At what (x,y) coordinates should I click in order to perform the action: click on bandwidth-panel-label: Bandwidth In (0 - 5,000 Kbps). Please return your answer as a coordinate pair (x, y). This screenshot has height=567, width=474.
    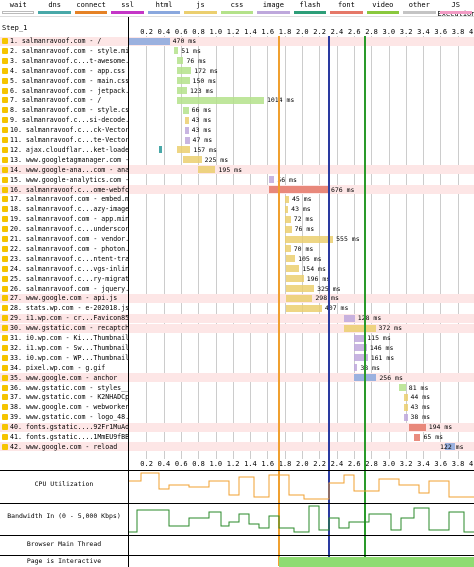
    Looking at the image, I should click on (64, 516).